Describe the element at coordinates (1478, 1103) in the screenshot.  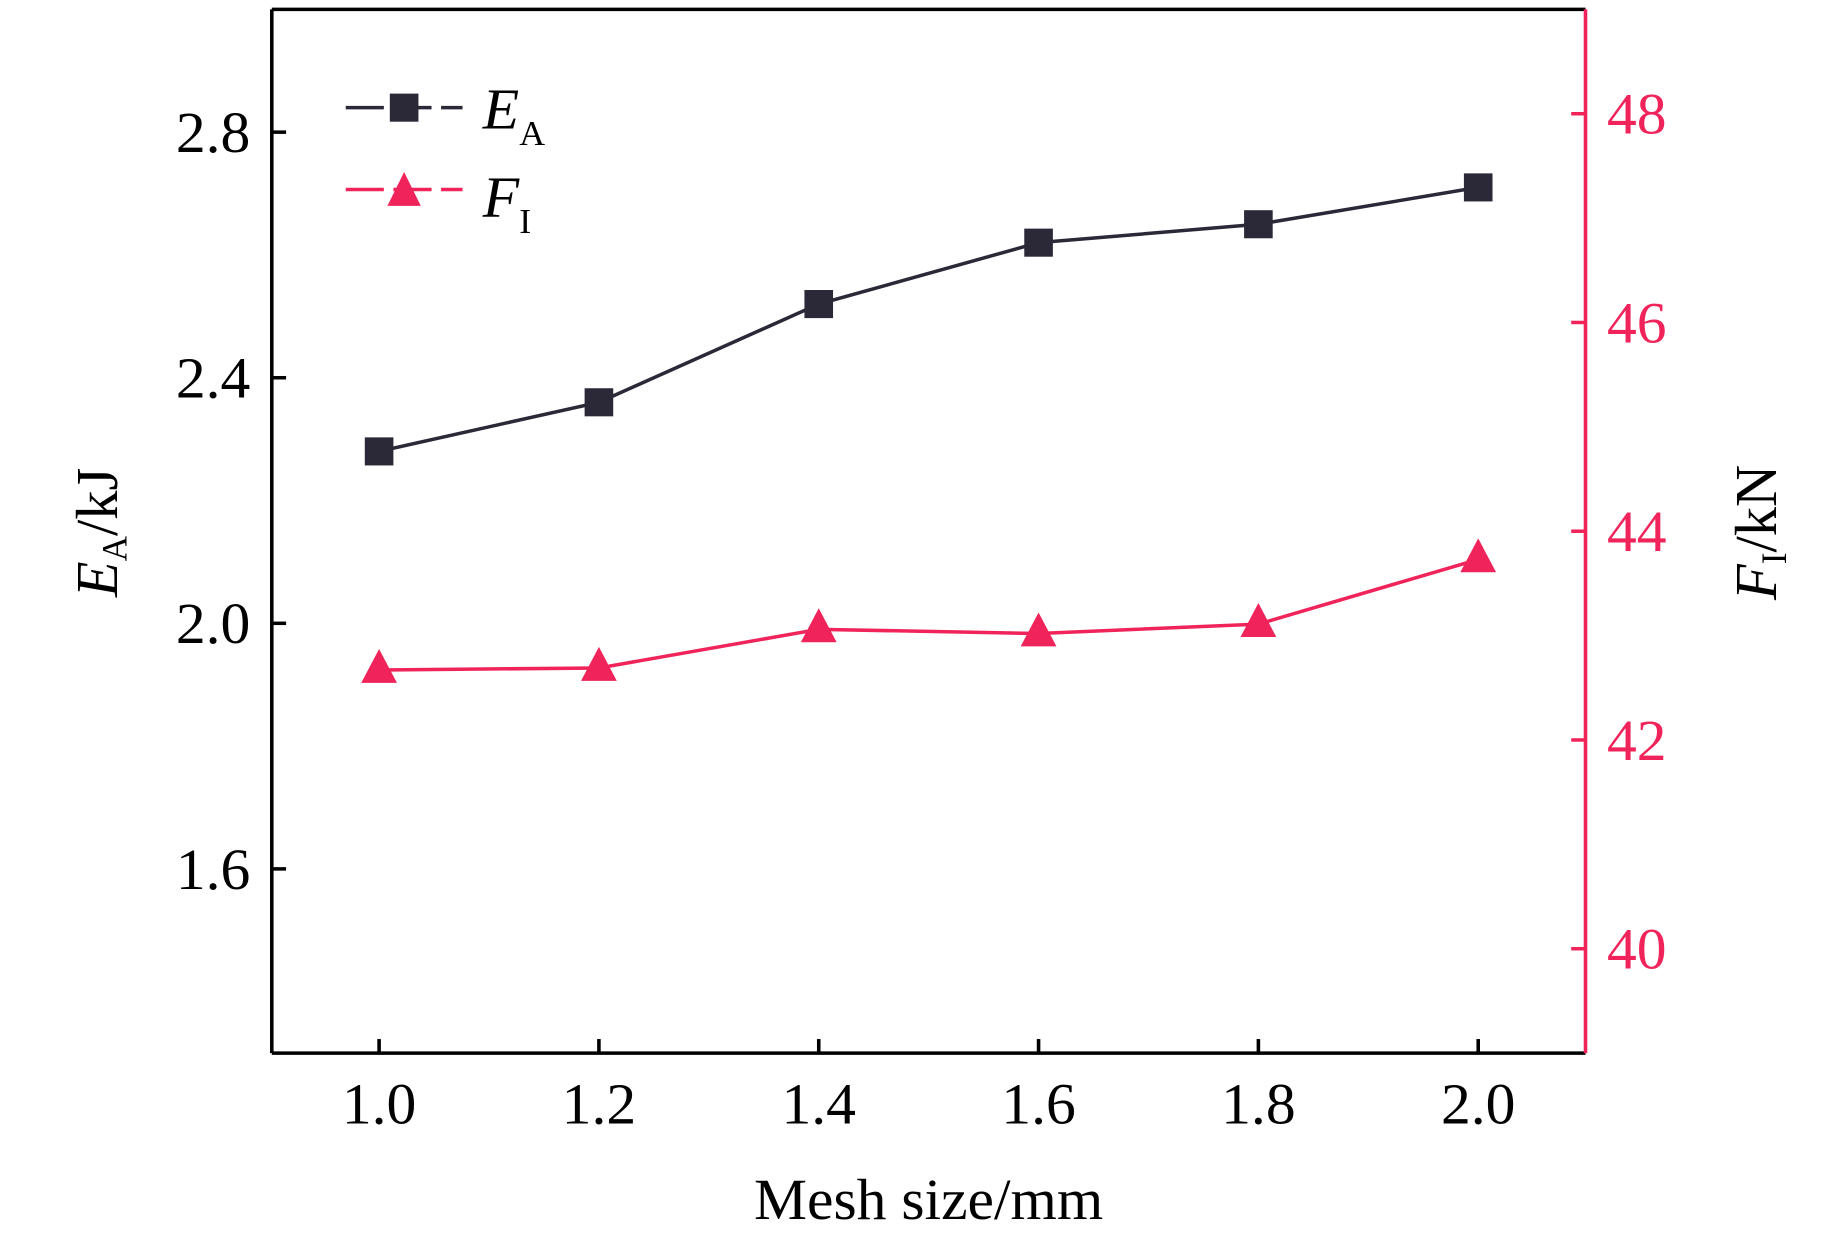
I see `x-tick-label: 2.0` at that location.